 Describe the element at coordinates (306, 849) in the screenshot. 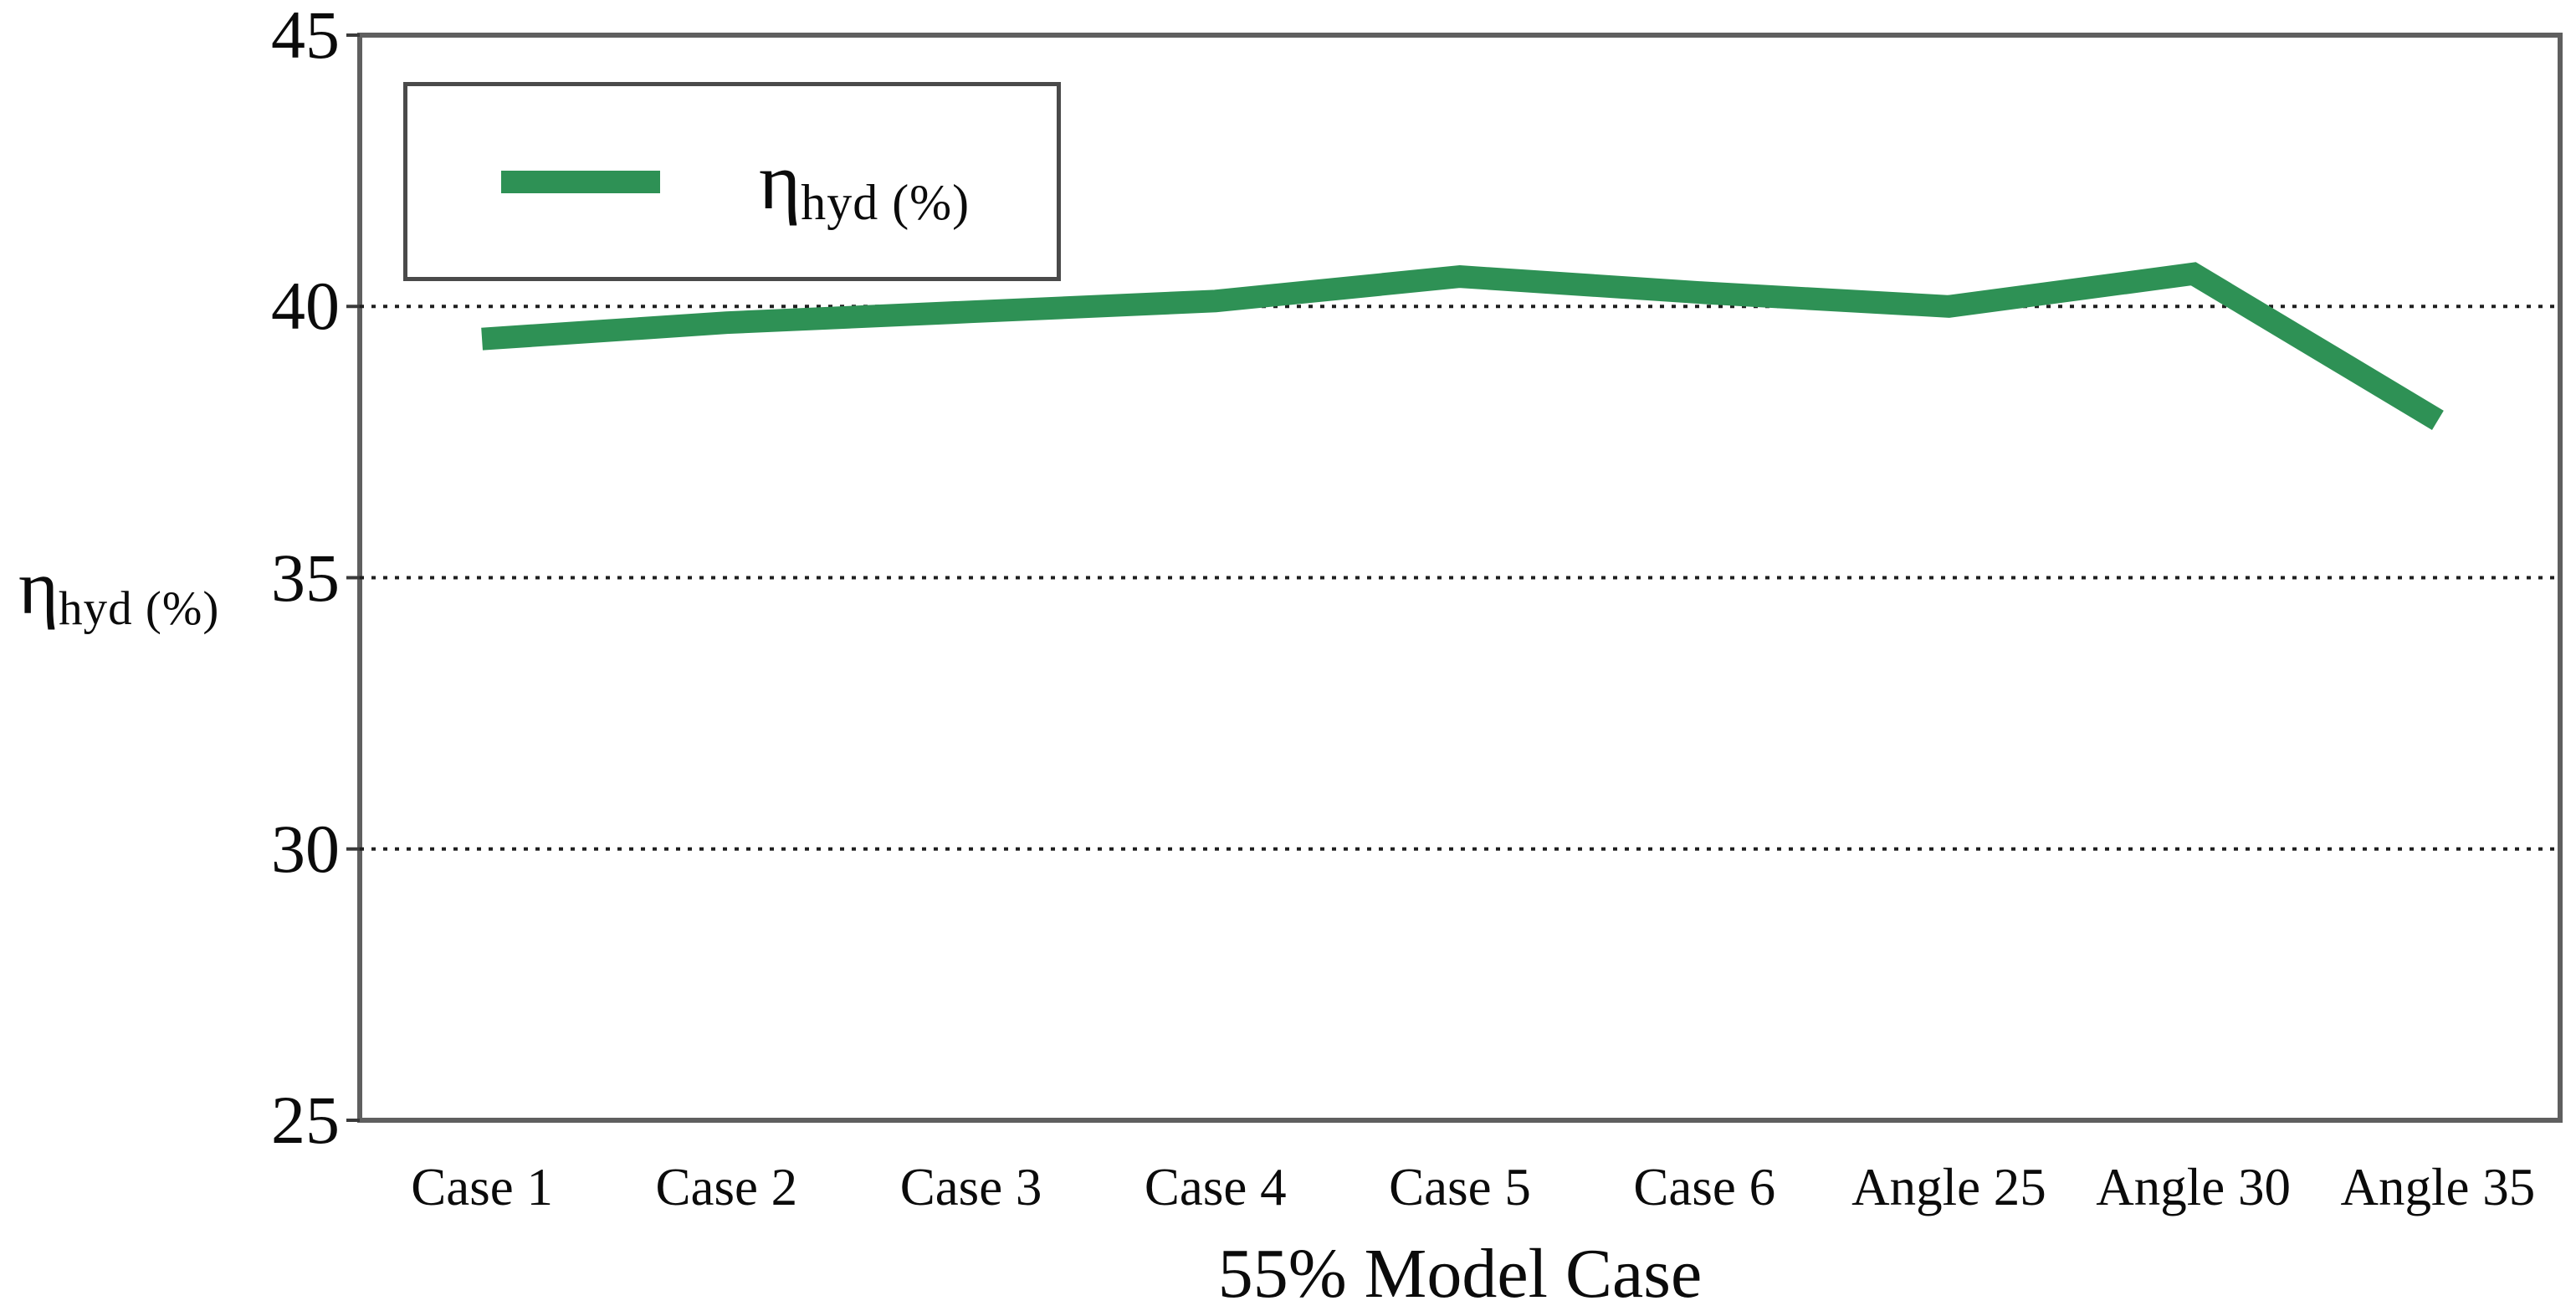

I see `y-tick-label-30: 30` at that location.